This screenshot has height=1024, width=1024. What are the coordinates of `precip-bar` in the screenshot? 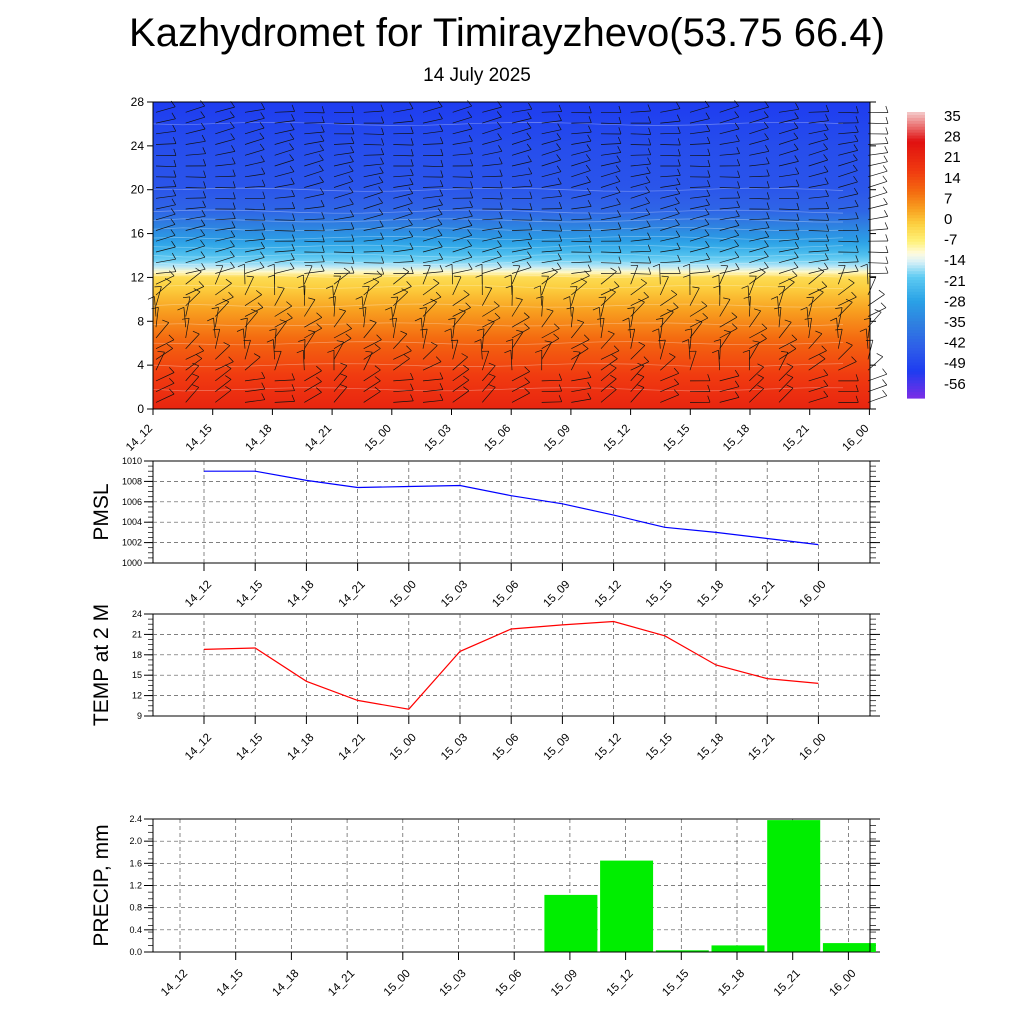 It's located at (627, 906).